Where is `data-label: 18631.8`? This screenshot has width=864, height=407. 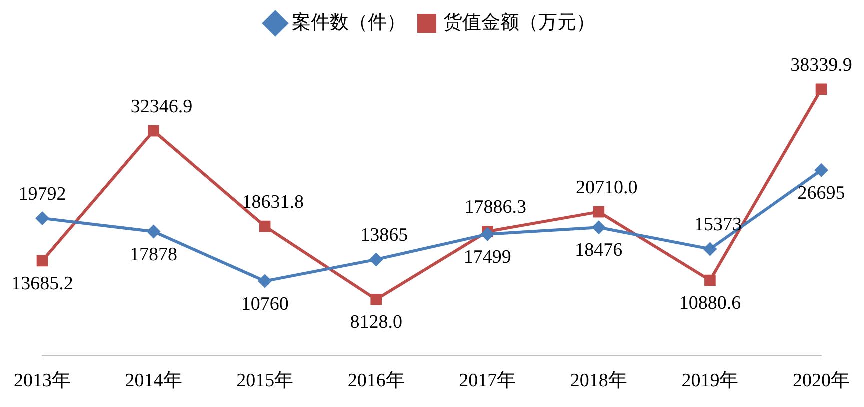
data-label: 18631.8 is located at coordinates (273, 203).